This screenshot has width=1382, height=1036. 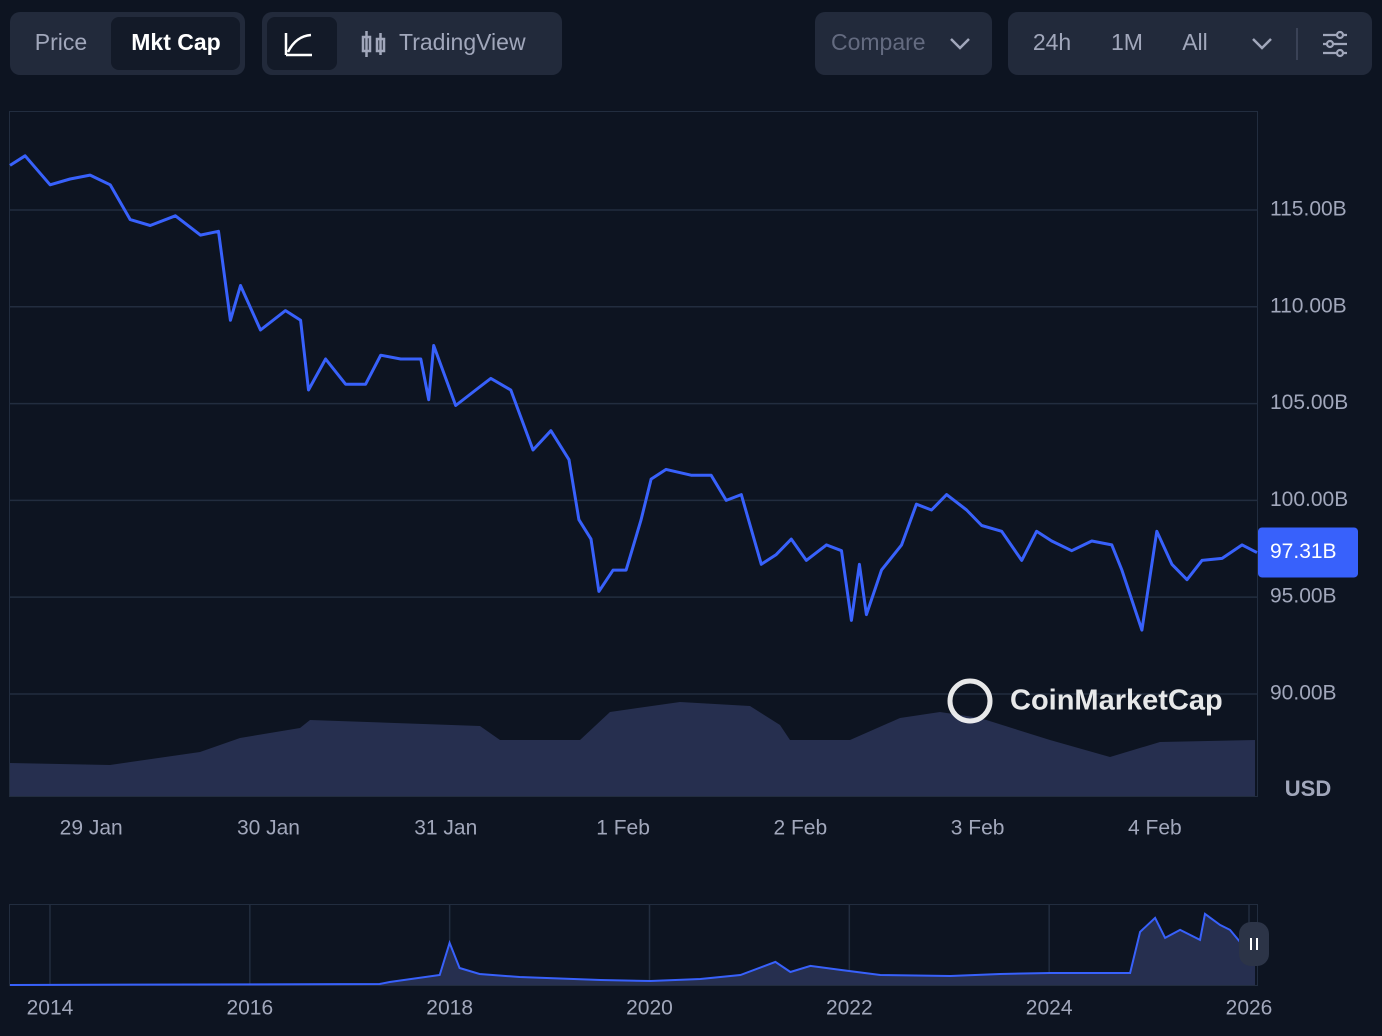 What do you see at coordinates (50, 1008) in the screenshot?
I see `x-tick-label: 2014` at bounding box center [50, 1008].